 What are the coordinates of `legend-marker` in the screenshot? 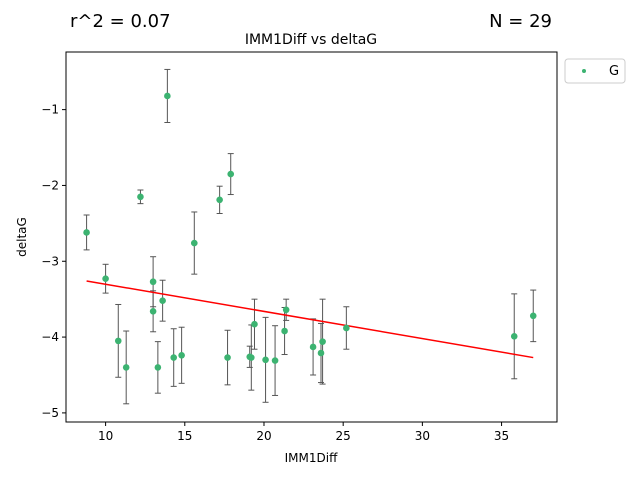 It's located at (584, 71).